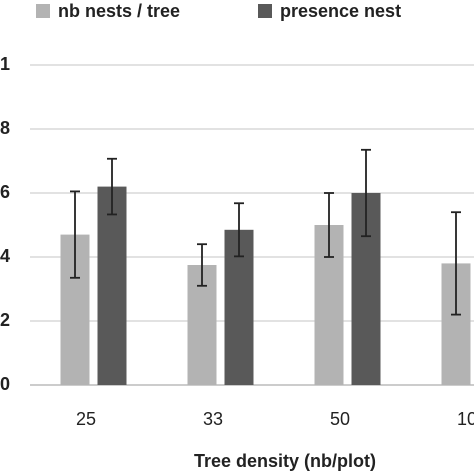 The image size is (474, 474). What do you see at coordinates (5, 192) in the screenshot?
I see `y-tick-label: 6` at bounding box center [5, 192].